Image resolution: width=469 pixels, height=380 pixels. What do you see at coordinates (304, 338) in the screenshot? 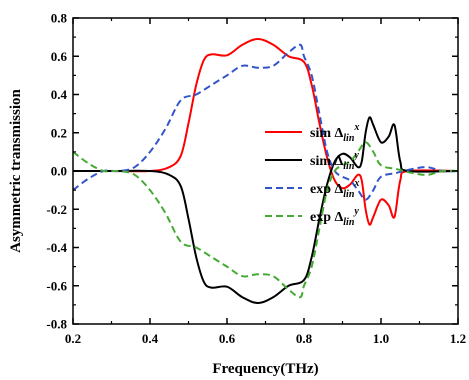
I see `x-tick-label: 0.8` at bounding box center [304, 338].